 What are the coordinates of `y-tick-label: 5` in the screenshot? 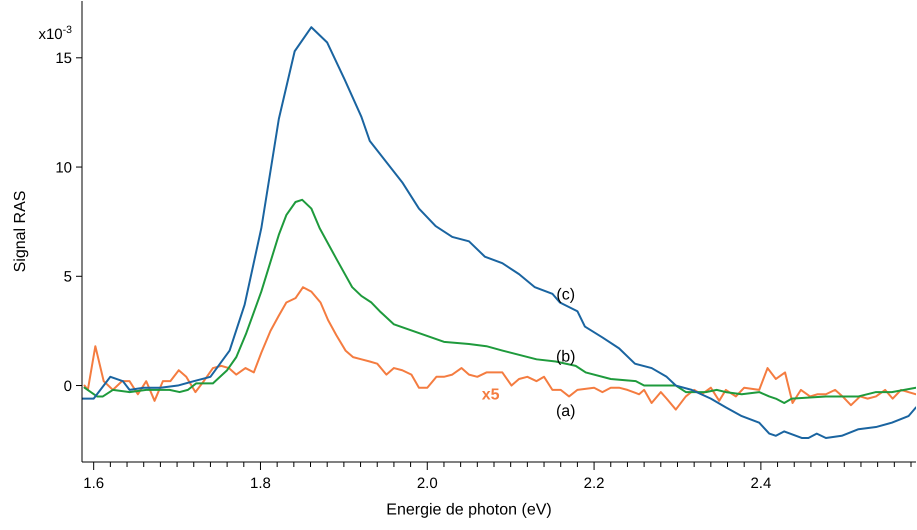 It's located at (68, 277).